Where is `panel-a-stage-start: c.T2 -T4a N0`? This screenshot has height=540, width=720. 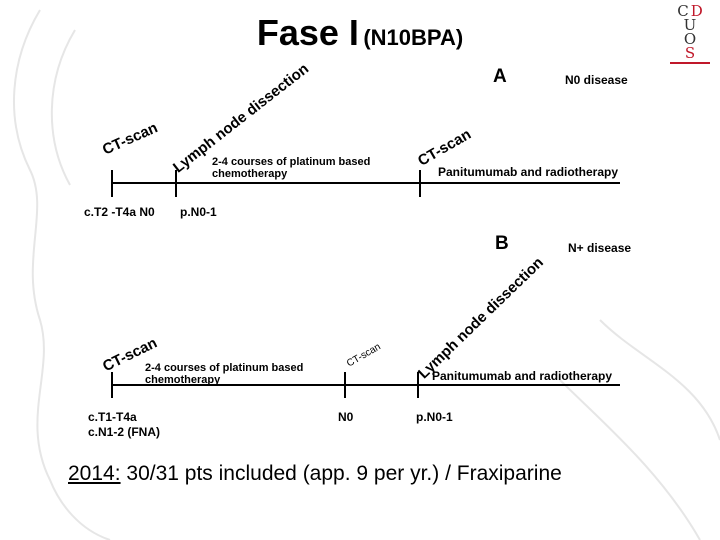
panel-a-stage-start: c.T2 -T4a N0 is located at coordinates (119, 212).